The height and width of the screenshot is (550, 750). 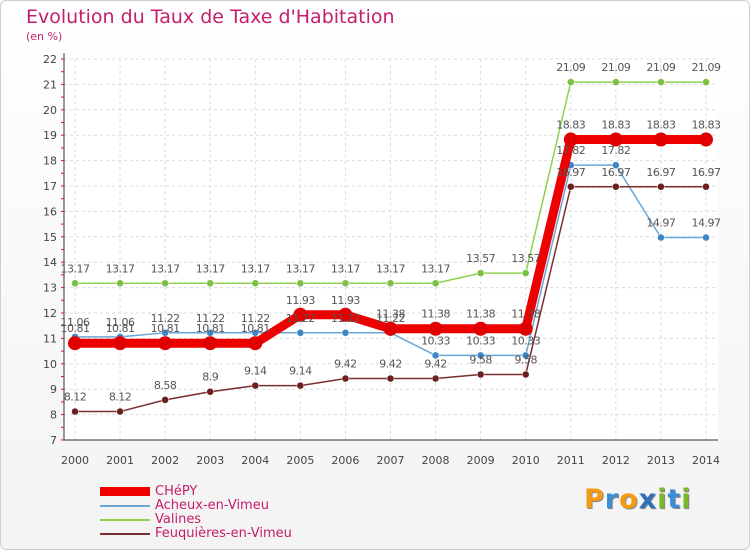 I want to click on proxiti-logo: Proxiti, so click(x=638, y=499).